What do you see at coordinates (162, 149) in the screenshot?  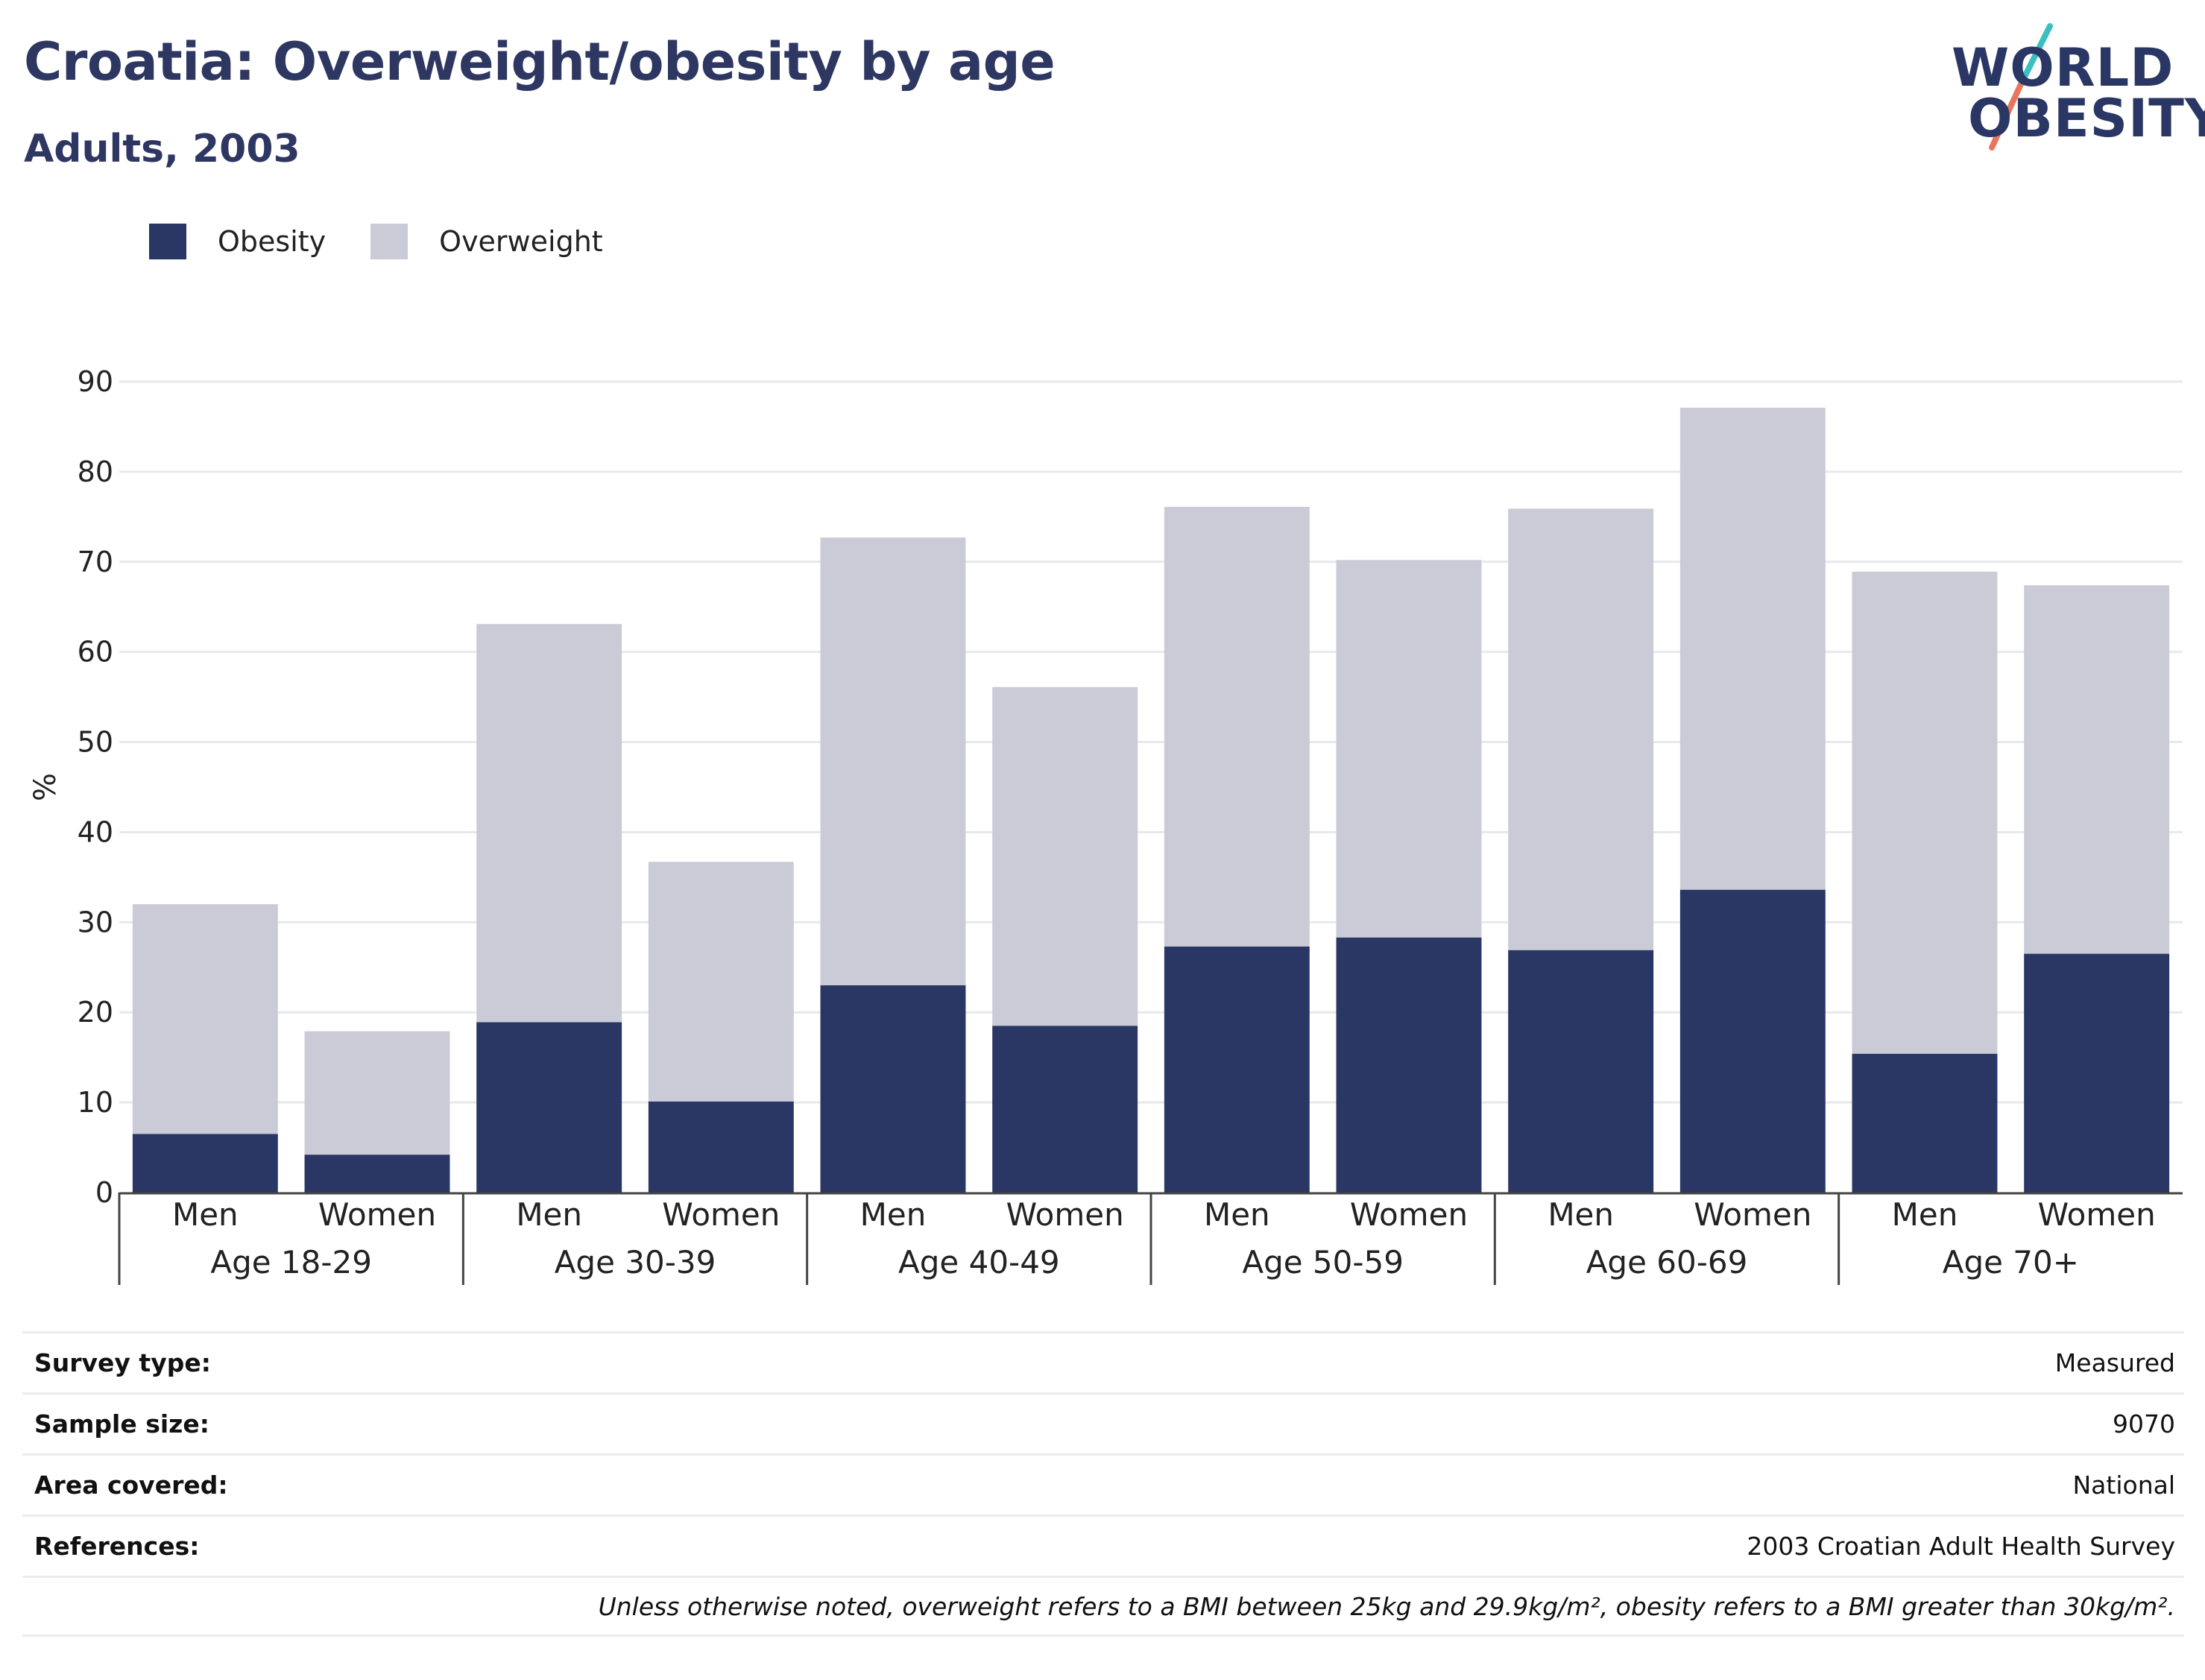 I see `chart-subtitle: Adults, 2003` at bounding box center [162, 149].